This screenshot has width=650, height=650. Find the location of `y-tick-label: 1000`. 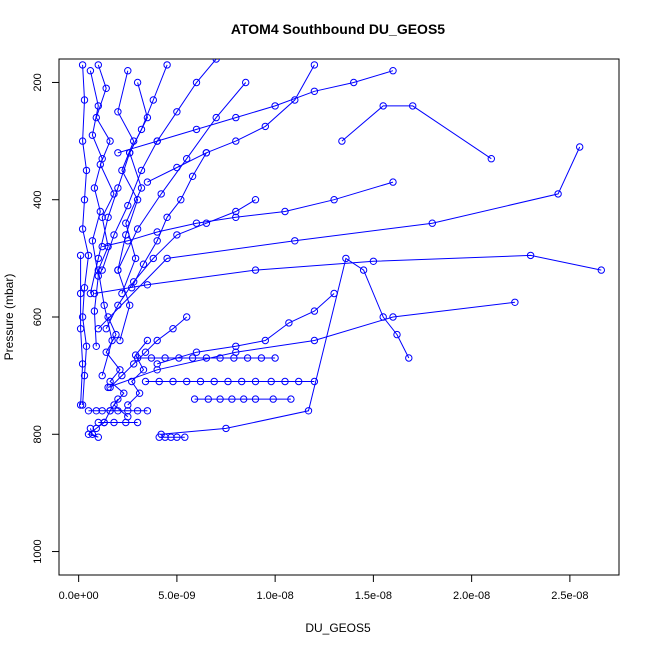

y-tick-label: 1000 is located at coordinates (38, 551).